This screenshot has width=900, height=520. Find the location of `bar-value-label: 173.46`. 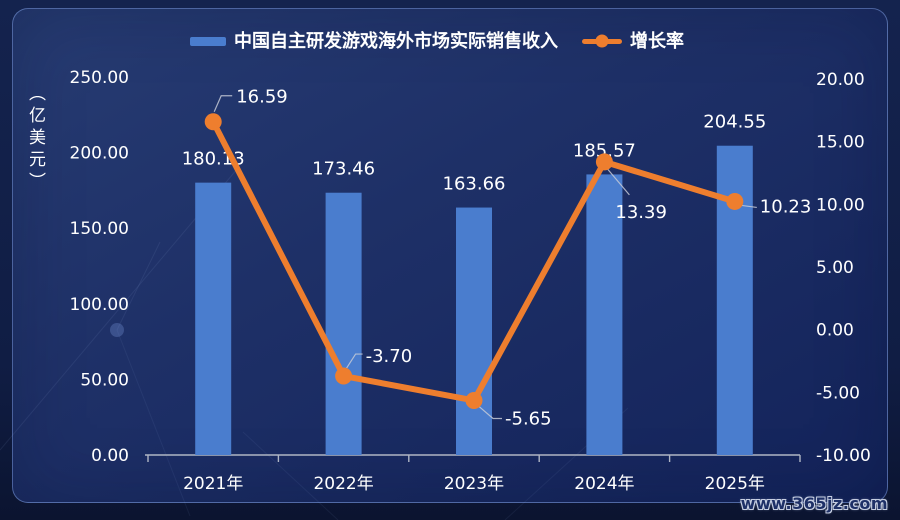

bar-value-label: 173.46 is located at coordinates (343, 169).